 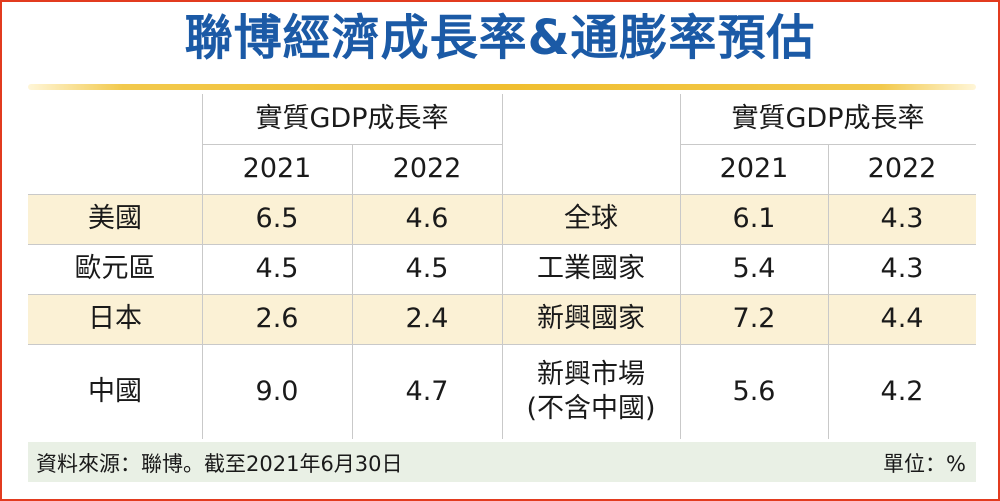 What do you see at coordinates (352, 119) in the screenshot?
I see `left-group-header: 實質GDP成長率` at bounding box center [352, 119].